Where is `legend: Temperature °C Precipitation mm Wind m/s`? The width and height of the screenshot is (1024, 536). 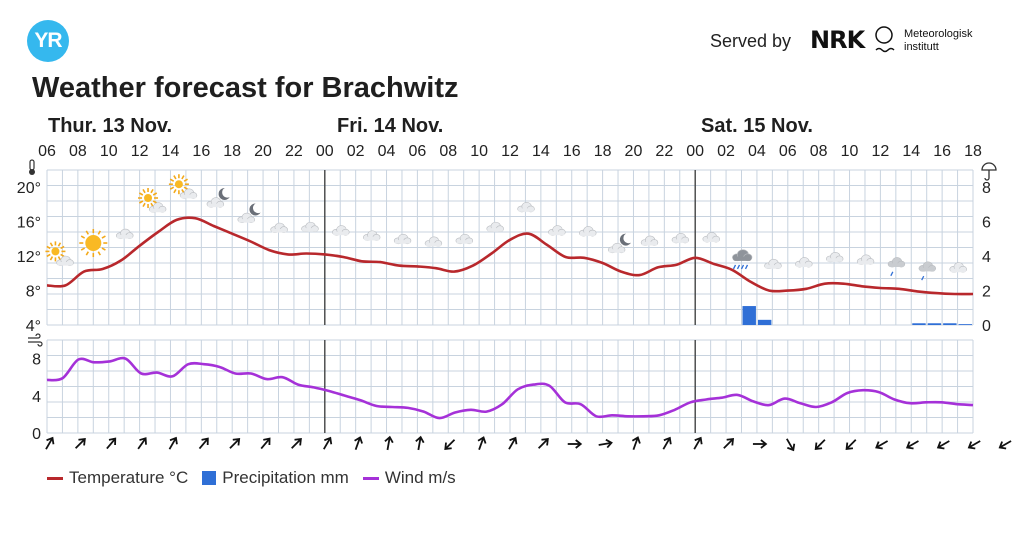
legend: Temperature °C Precipitation mm Wind m/s is located at coordinates (258, 478).